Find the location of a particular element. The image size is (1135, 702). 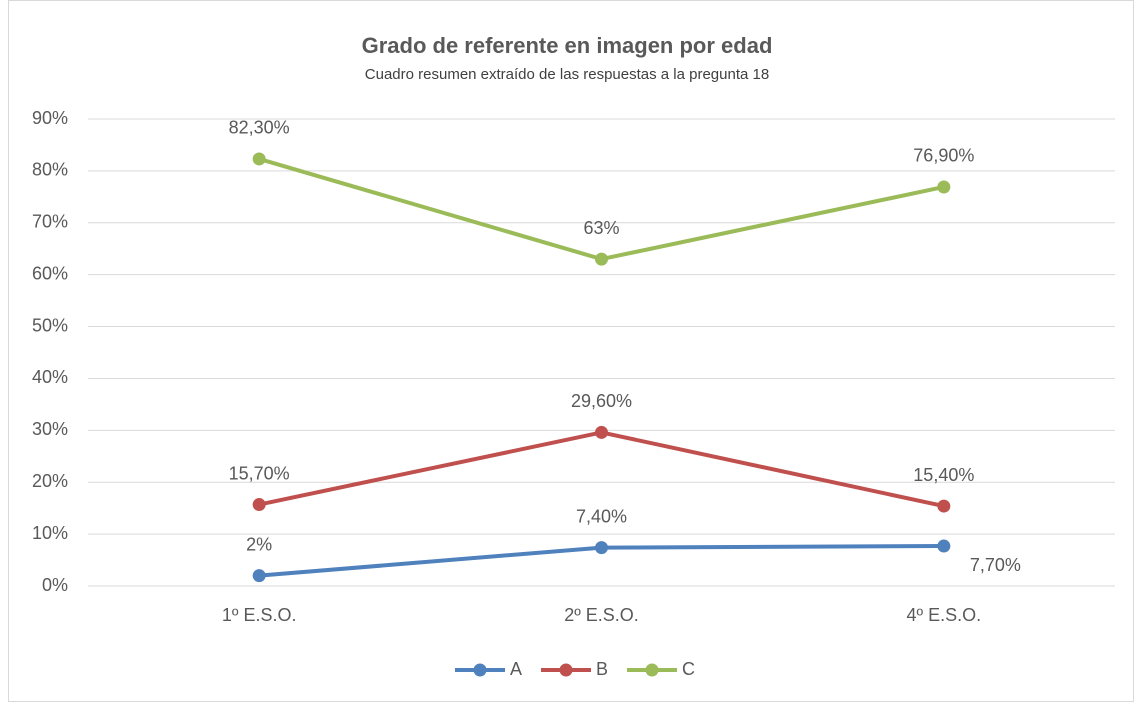

data-label: 2% is located at coordinates (259, 544).